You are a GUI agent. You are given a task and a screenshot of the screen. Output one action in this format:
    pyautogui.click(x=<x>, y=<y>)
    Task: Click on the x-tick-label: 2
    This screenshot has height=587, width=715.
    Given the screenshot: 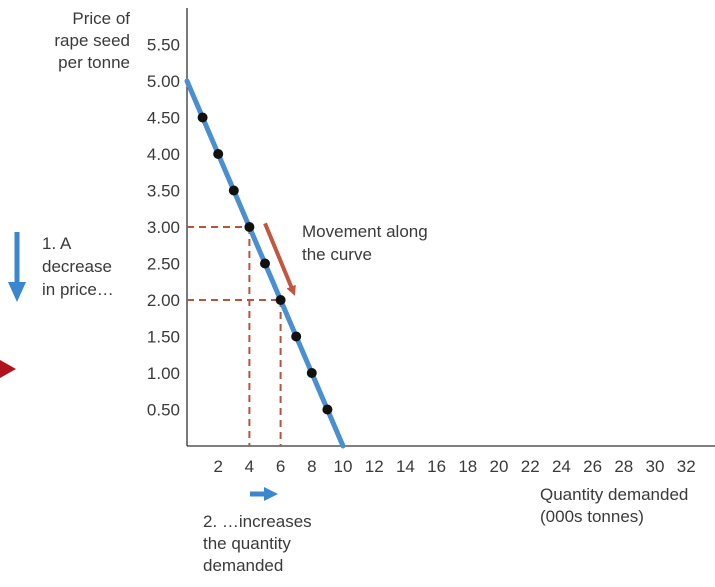 What is the action you would take?
    pyautogui.click(x=217, y=466)
    